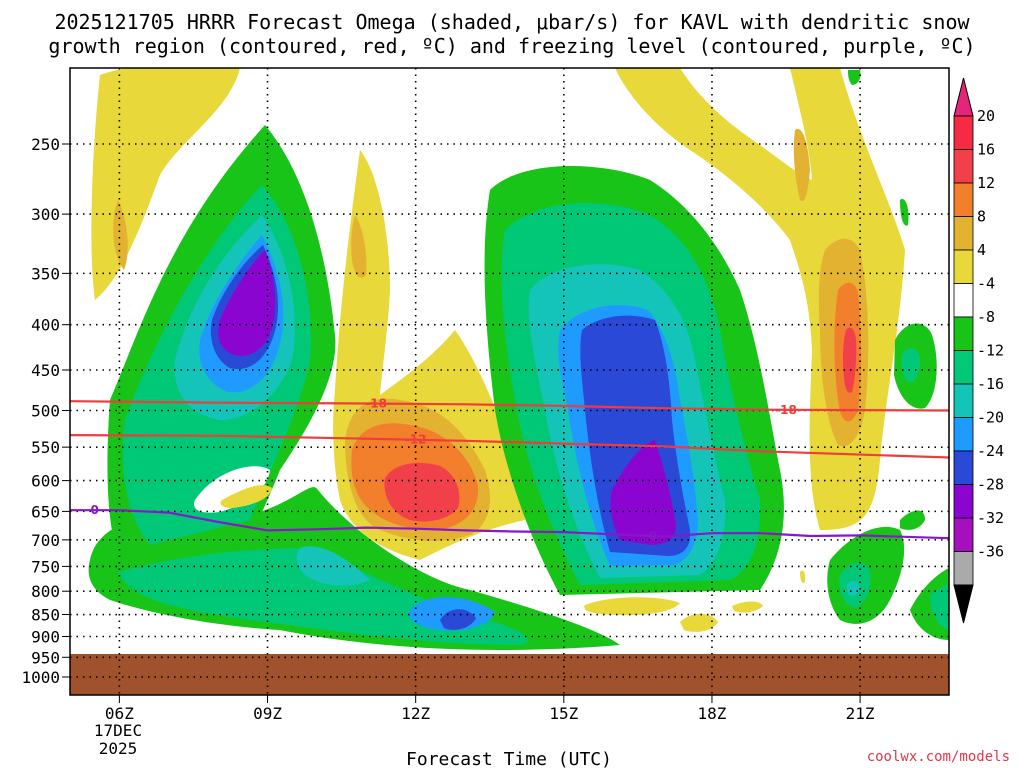 Image resolution: width=1024 pixels, height=768 pixels. Describe the element at coordinates (40, 677) in the screenshot. I see `y-tick-label-1000: 1000` at that location.